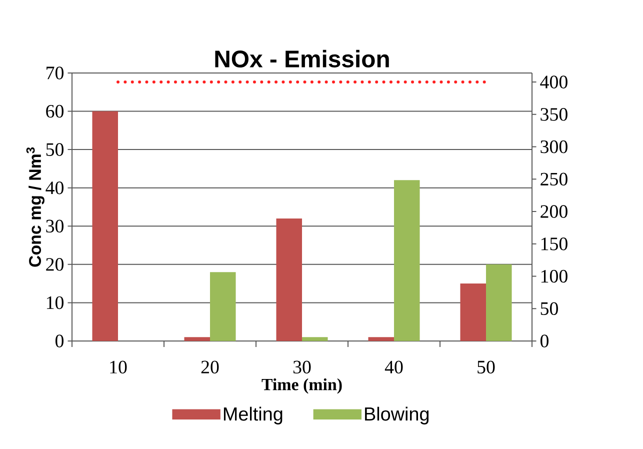 This screenshot has height=449, width=643. What do you see at coordinates (549, 309) in the screenshot?
I see `y2-tick-label: 50` at bounding box center [549, 309].